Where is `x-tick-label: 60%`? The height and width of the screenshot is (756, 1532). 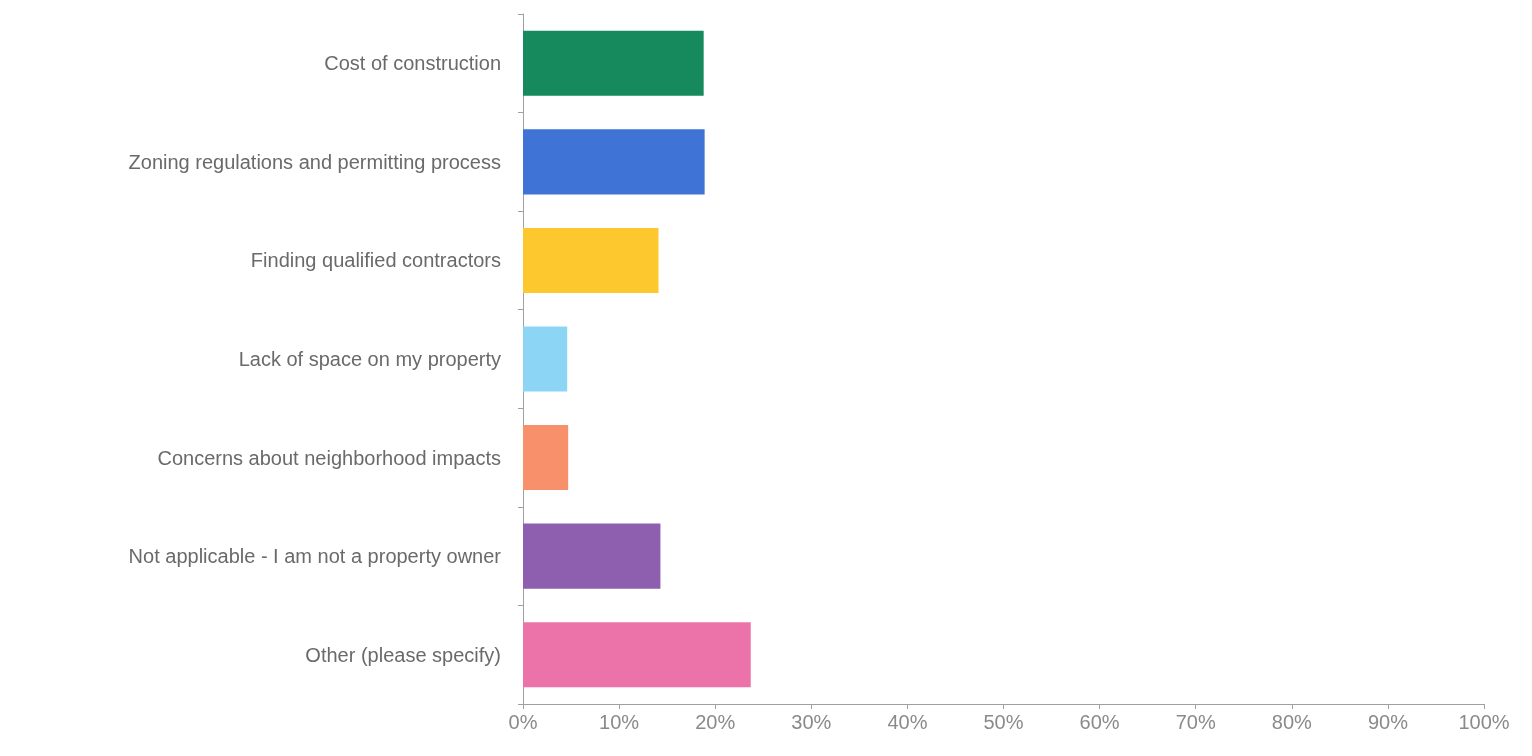
x-tick-label: 60% is located at coordinates (1099, 722).